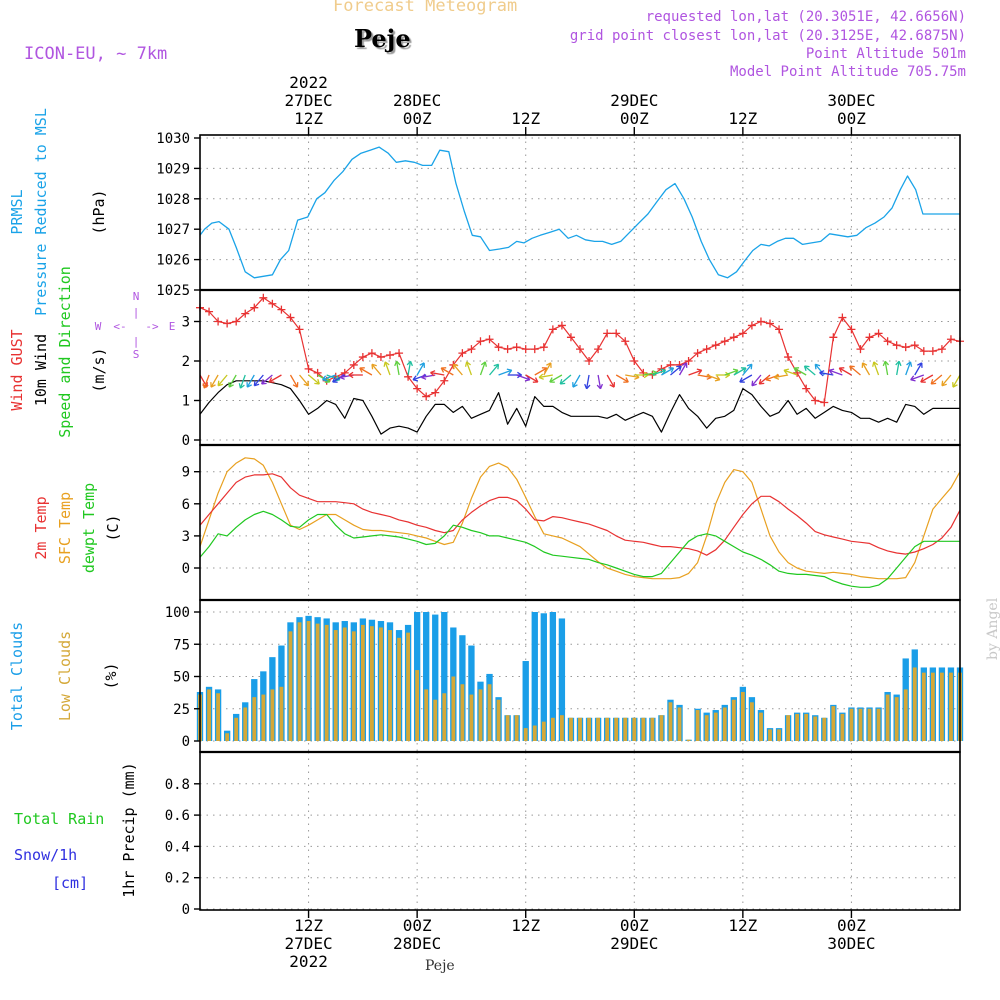  Describe the element at coordinates (65, 676) in the screenshot. I see `label-low-clouds: Low Clouds` at that location.